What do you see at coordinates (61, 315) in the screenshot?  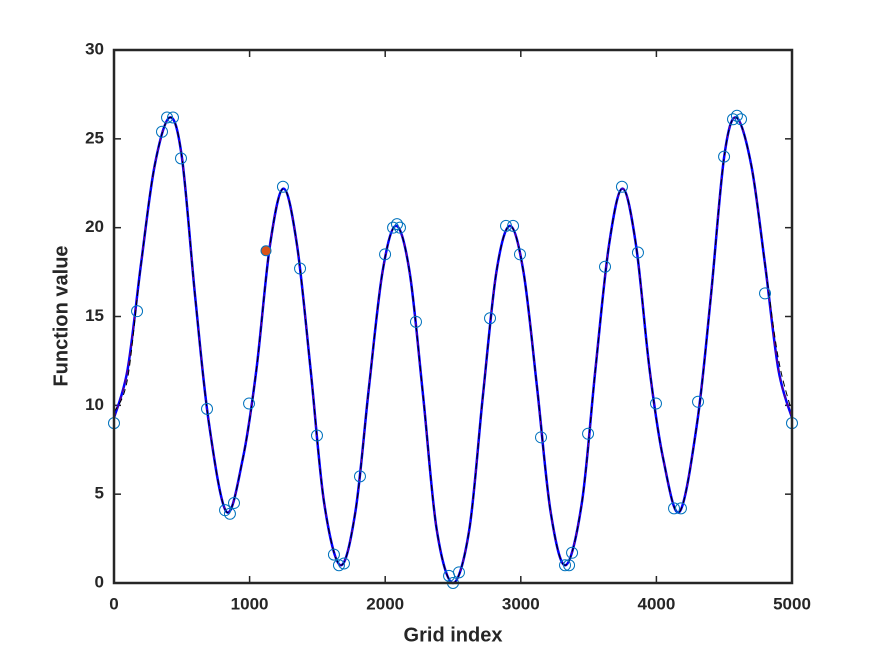 I see `y-axis-title: Function value` at bounding box center [61, 315].